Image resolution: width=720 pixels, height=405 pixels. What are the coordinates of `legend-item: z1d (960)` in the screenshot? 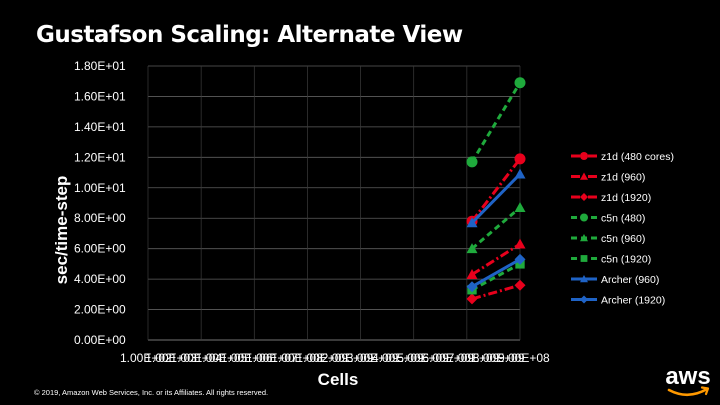 It's located at (608, 178).